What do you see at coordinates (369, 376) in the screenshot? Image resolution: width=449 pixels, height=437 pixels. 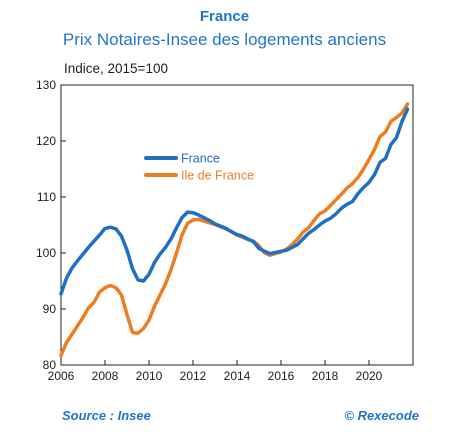 I see `x-tick-label: 2020` at bounding box center [369, 376].